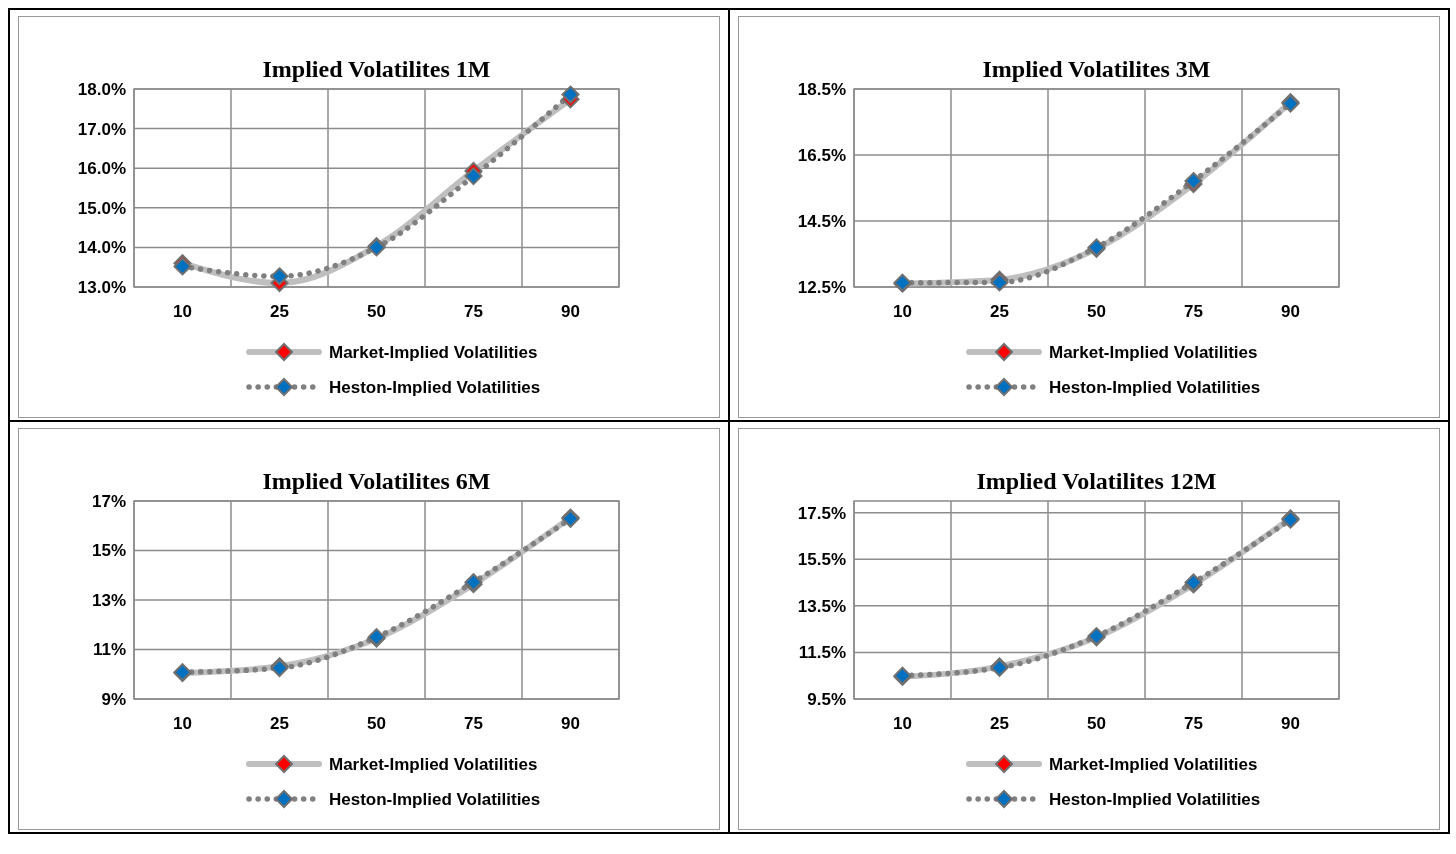 The height and width of the screenshot is (854, 1456). I want to click on y-tick-label: 14.0%, so click(101, 248).